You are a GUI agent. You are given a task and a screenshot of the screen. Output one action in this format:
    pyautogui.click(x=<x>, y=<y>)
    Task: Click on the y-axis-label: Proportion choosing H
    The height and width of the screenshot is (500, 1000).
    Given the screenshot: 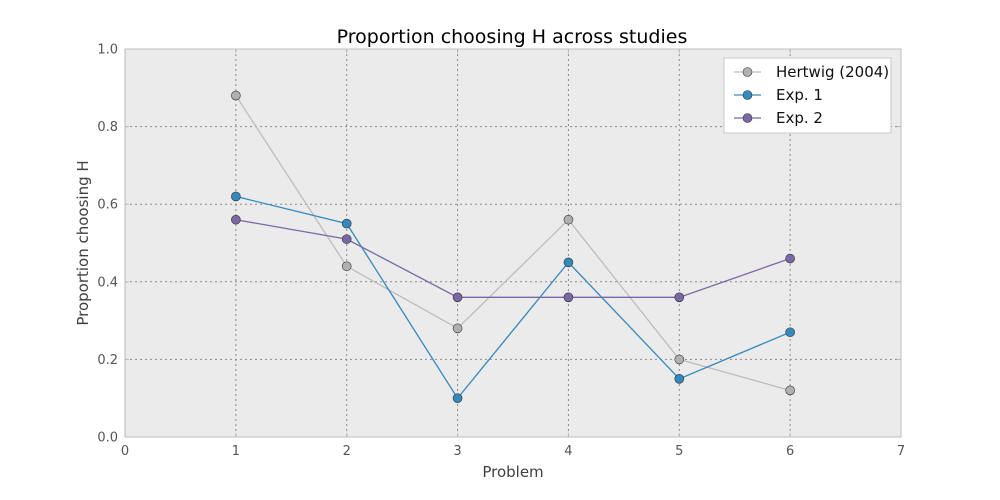 What is the action you would take?
    pyautogui.click(x=83, y=242)
    